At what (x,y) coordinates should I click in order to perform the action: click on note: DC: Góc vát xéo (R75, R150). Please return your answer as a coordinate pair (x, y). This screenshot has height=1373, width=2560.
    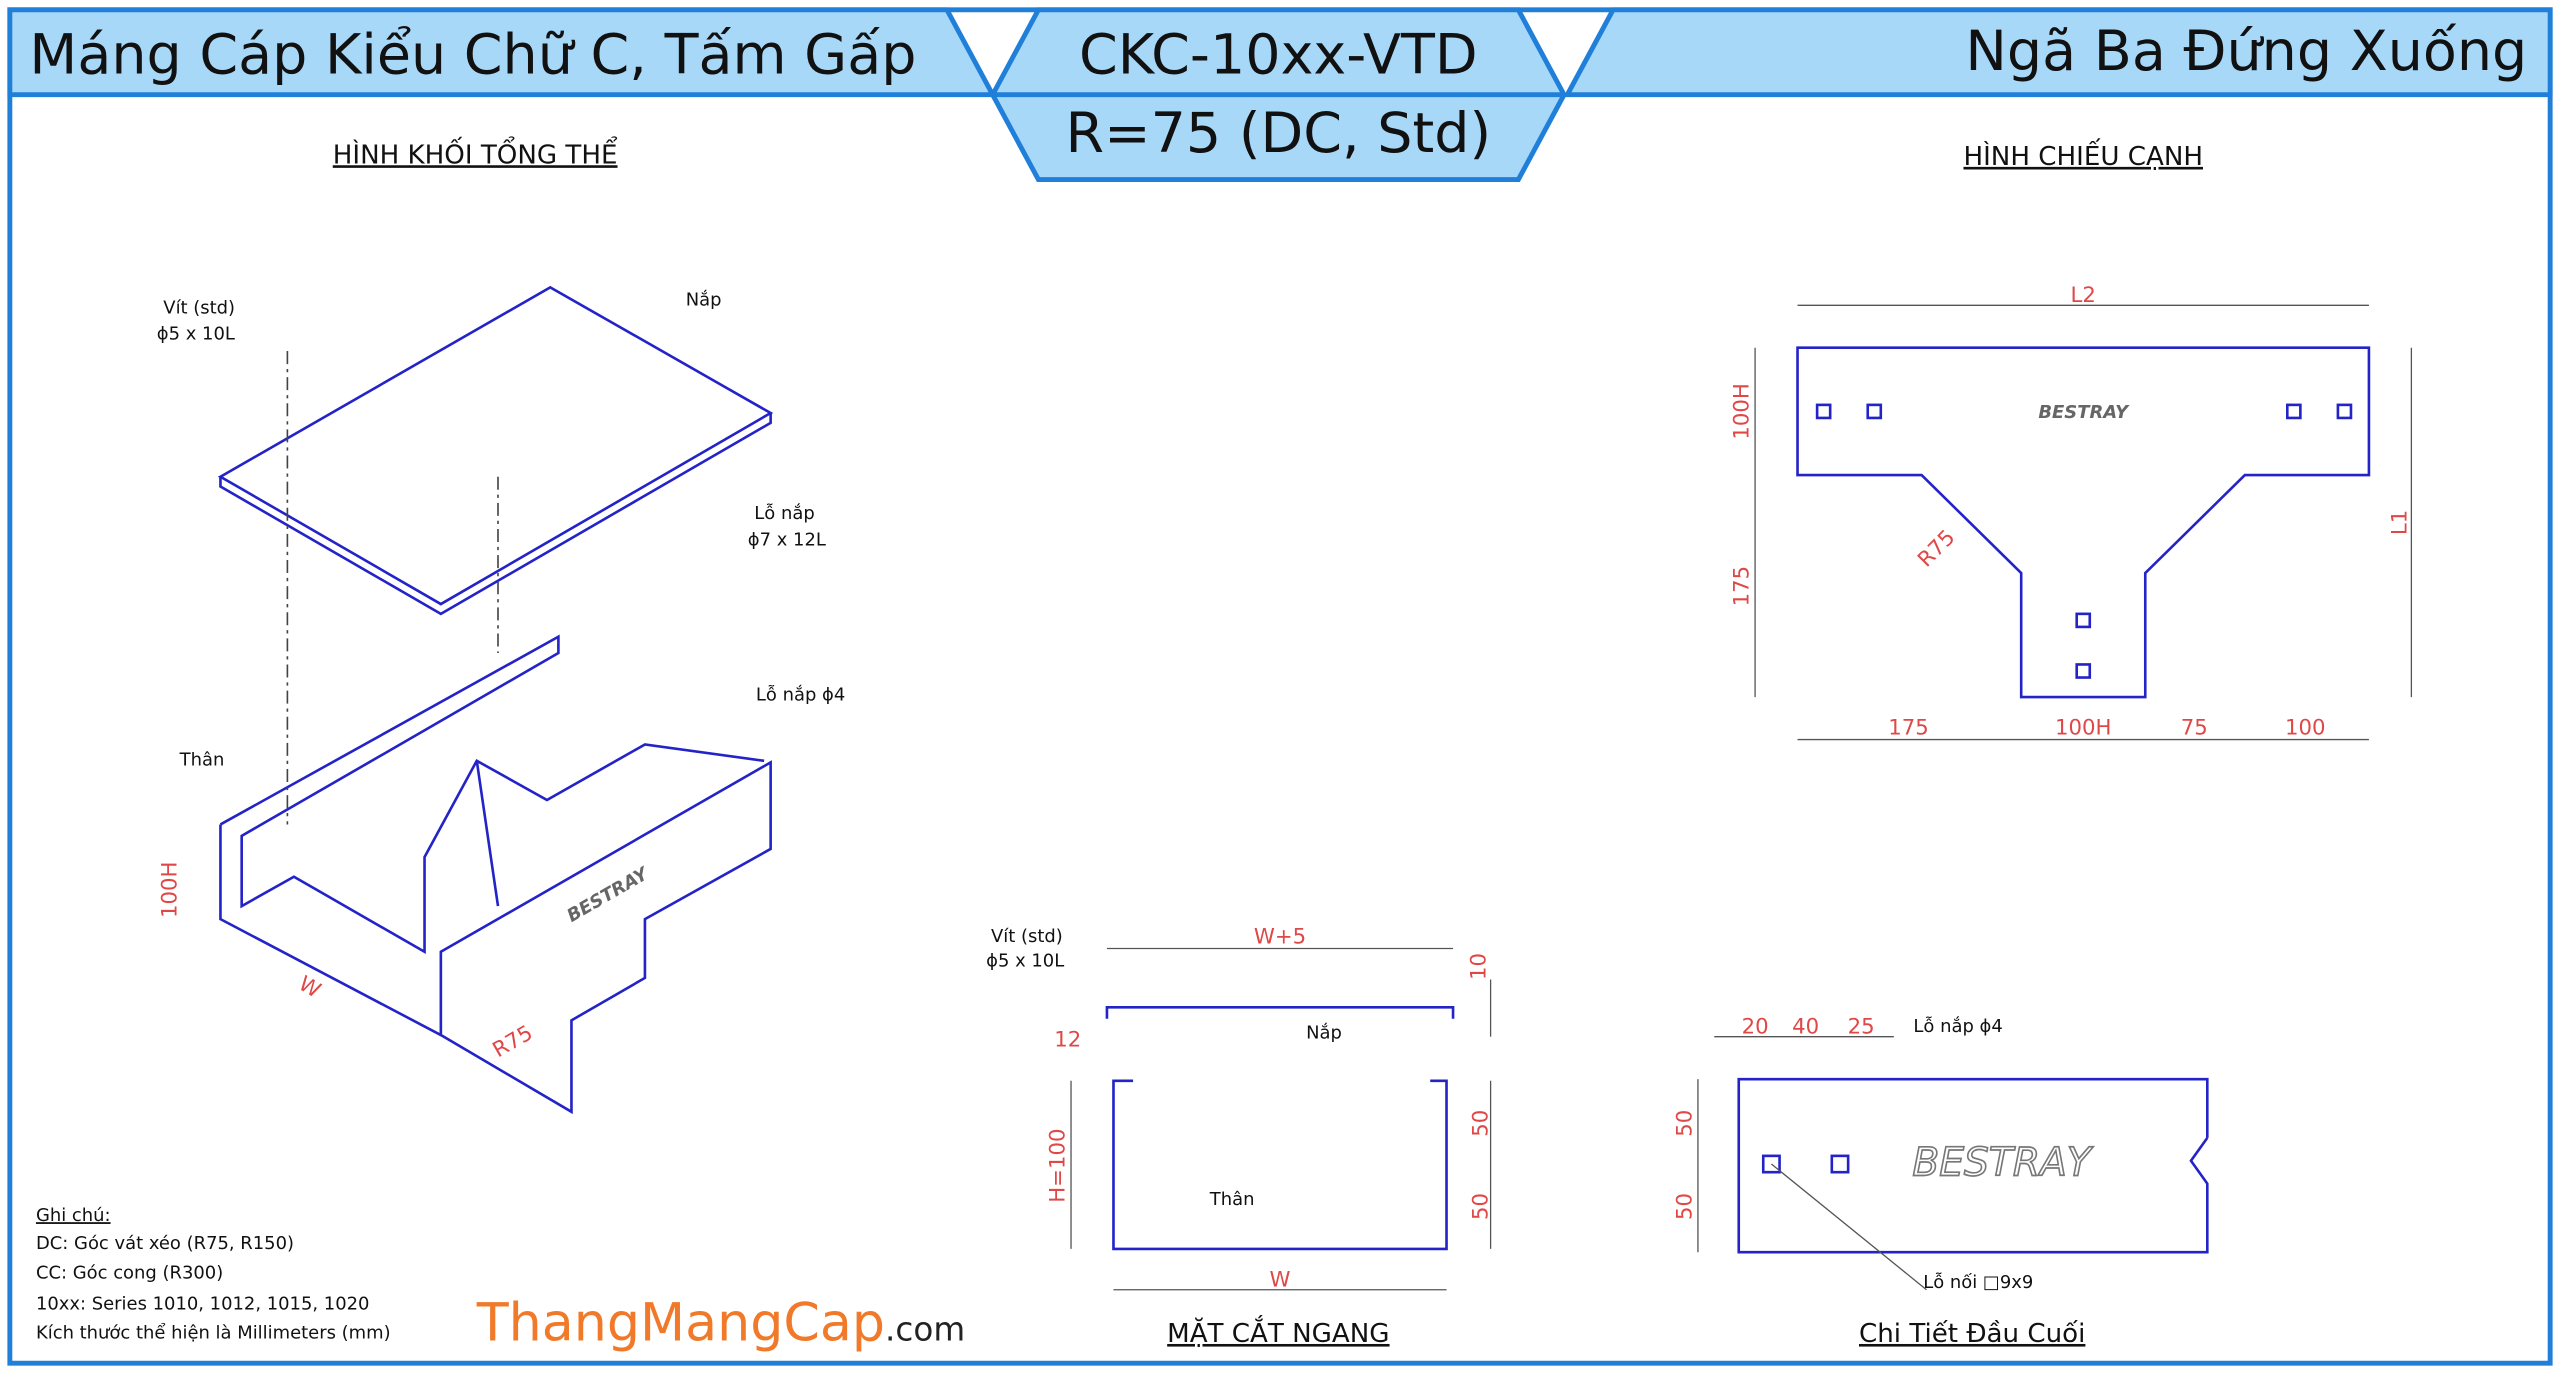
    Looking at the image, I should click on (165, 1243).